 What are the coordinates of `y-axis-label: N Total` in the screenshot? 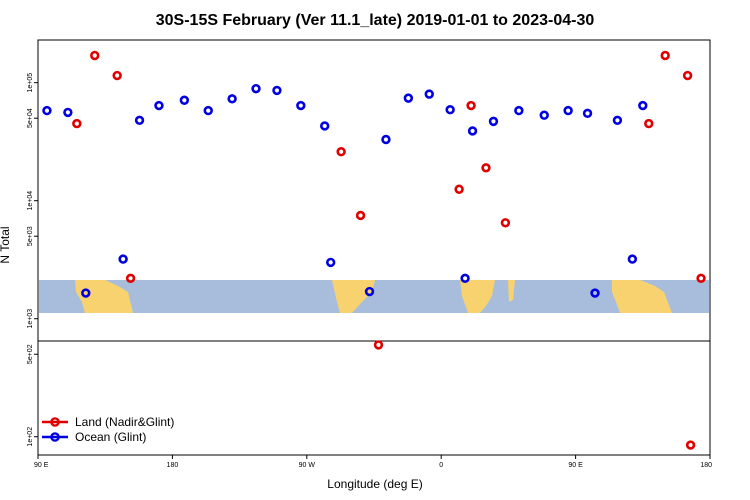 It's located at (6, 244).